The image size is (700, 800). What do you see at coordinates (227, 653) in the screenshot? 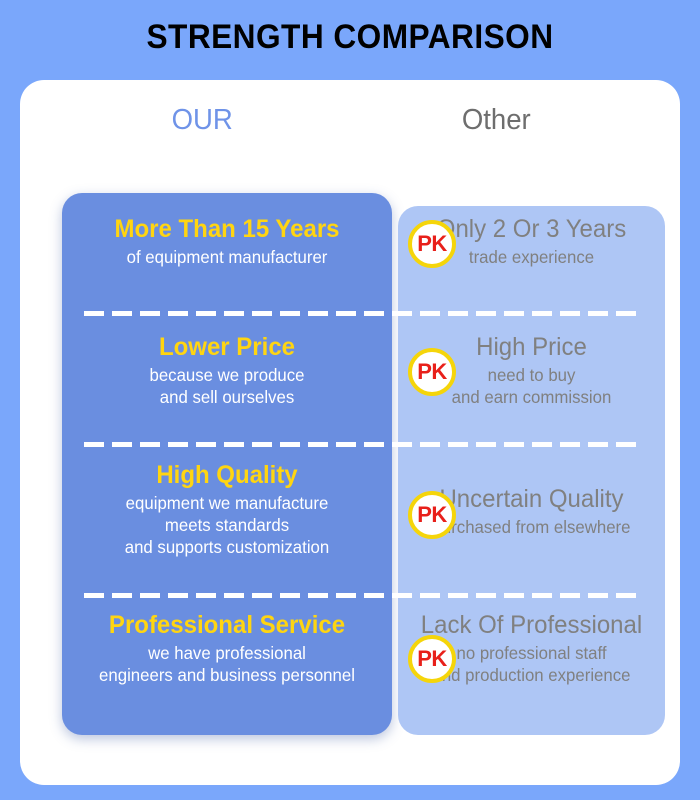
I see `row-our-line: we have professional` at bounding box center [227, 653].